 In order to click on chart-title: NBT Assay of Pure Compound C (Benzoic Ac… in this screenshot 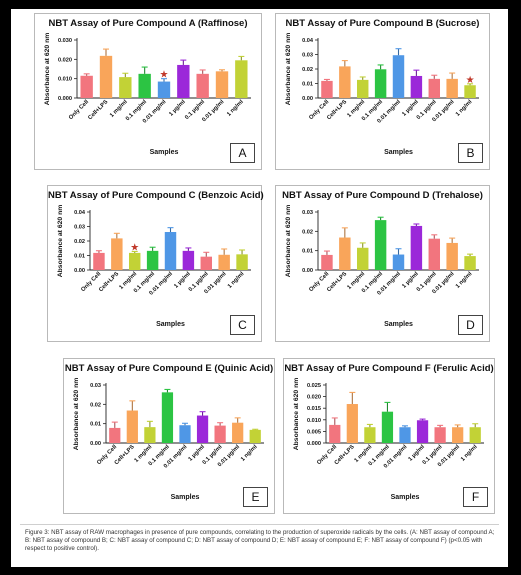, I will do `click(156, 195)`.